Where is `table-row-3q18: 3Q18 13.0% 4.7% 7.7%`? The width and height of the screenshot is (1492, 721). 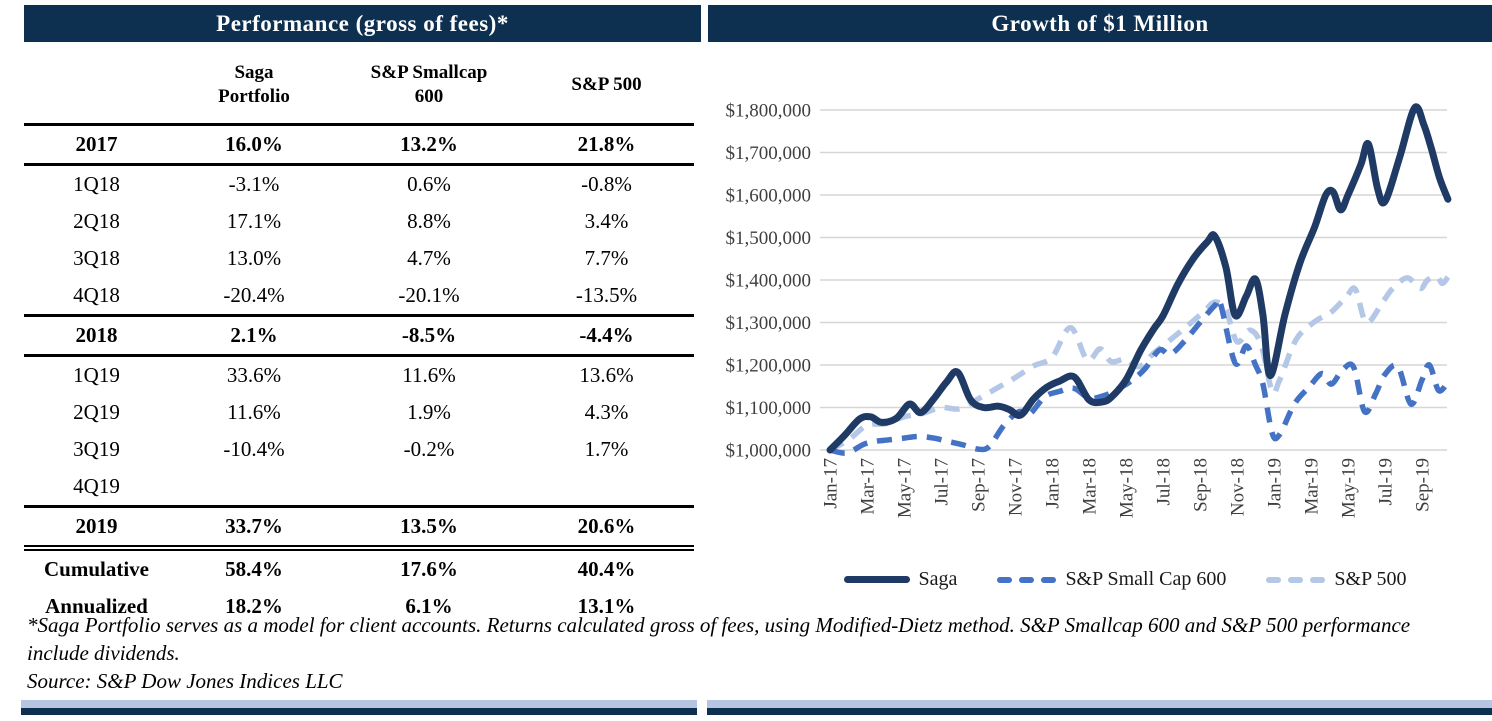 table-row-3q18: 3Q18 13.0% 4.7% 7.7% is located at coordinates (359, 258).